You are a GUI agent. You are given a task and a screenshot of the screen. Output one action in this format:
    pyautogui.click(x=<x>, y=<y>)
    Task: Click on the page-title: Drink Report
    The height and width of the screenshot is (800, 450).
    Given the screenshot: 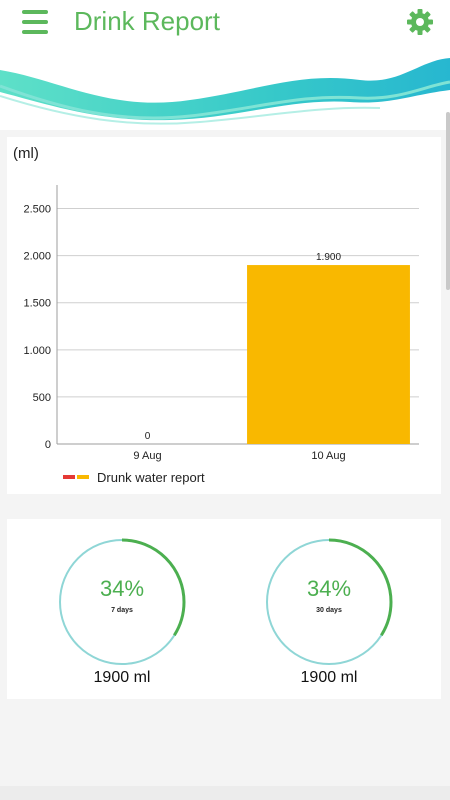 What is the action you would take?
    pyautogui.click(x=147, y=21)
    